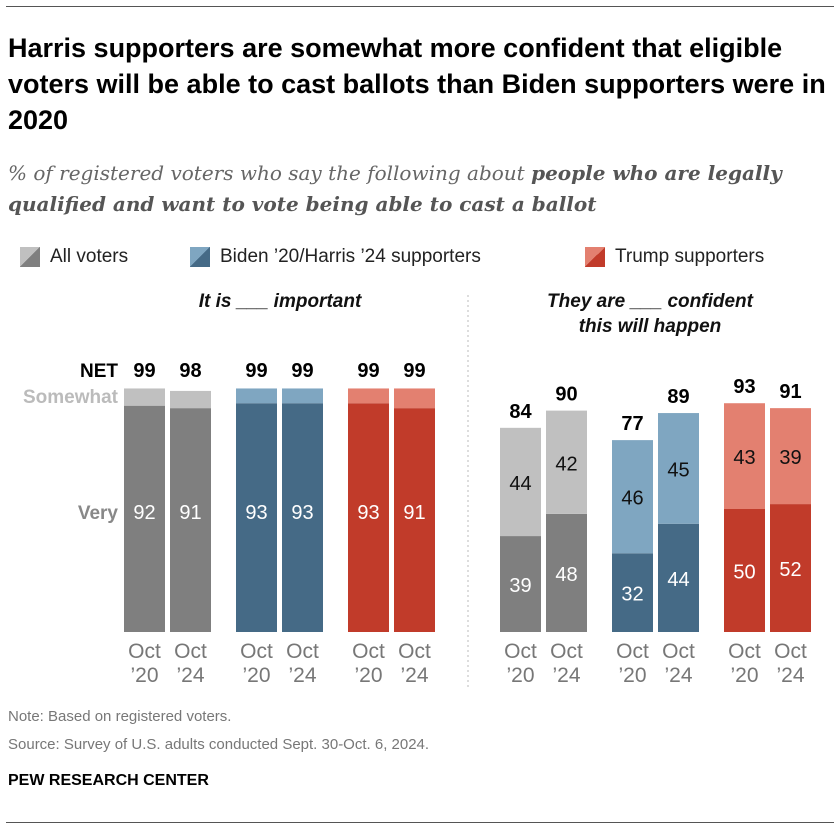 This screenshot has width=840, height=832. I want to click on label-net: 89, so click(678, 397).